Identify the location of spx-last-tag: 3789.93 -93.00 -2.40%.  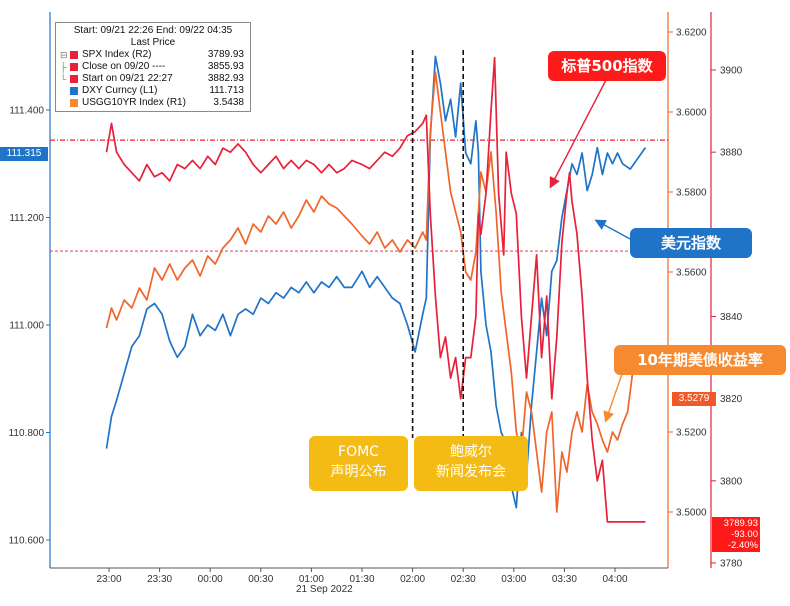
(736, 534).